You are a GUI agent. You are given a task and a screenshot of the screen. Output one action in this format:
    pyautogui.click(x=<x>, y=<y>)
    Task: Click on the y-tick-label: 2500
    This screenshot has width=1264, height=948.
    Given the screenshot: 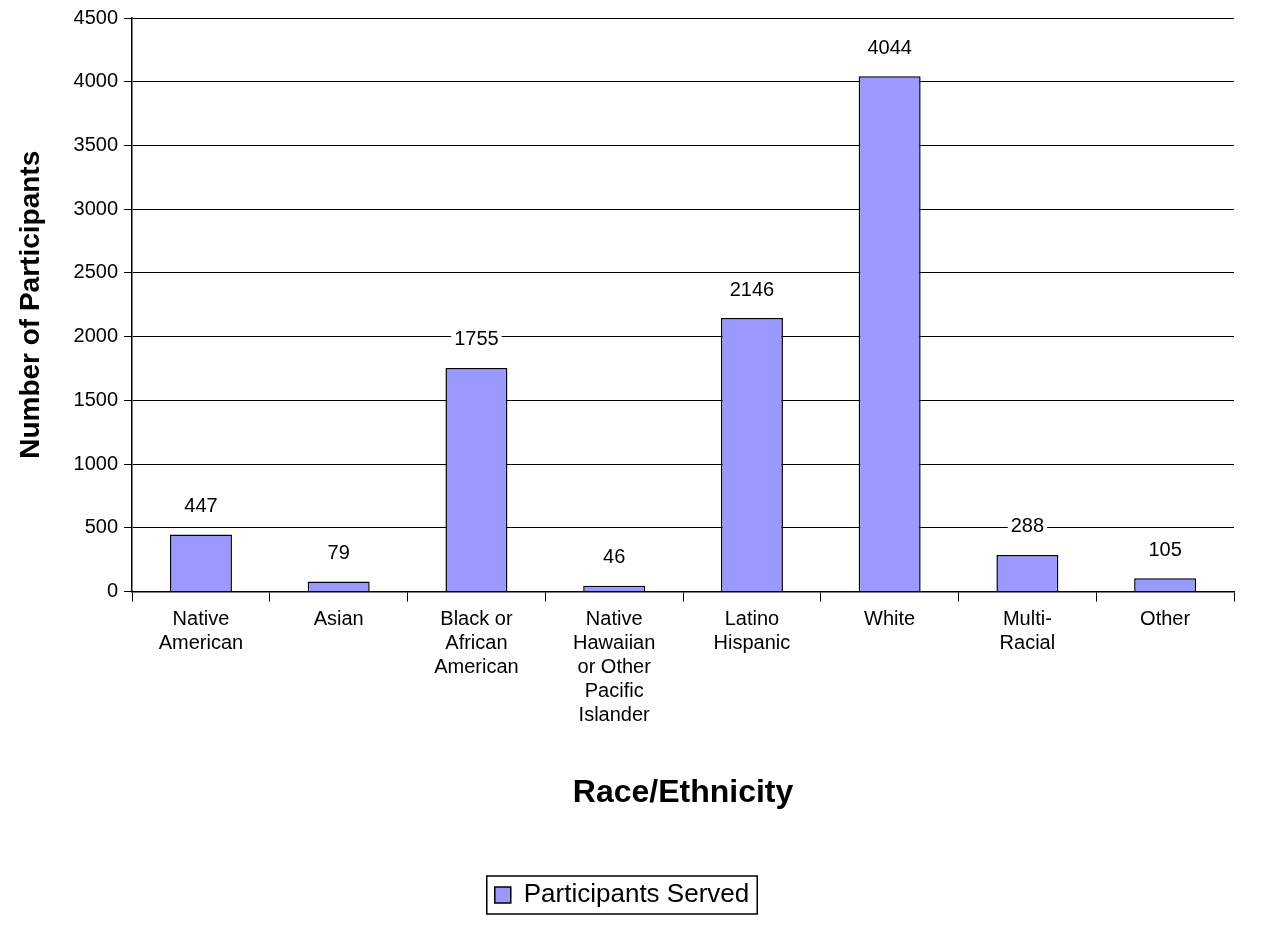 What is the action you would take?
    pyautogui.click(x=96, y=271)
    